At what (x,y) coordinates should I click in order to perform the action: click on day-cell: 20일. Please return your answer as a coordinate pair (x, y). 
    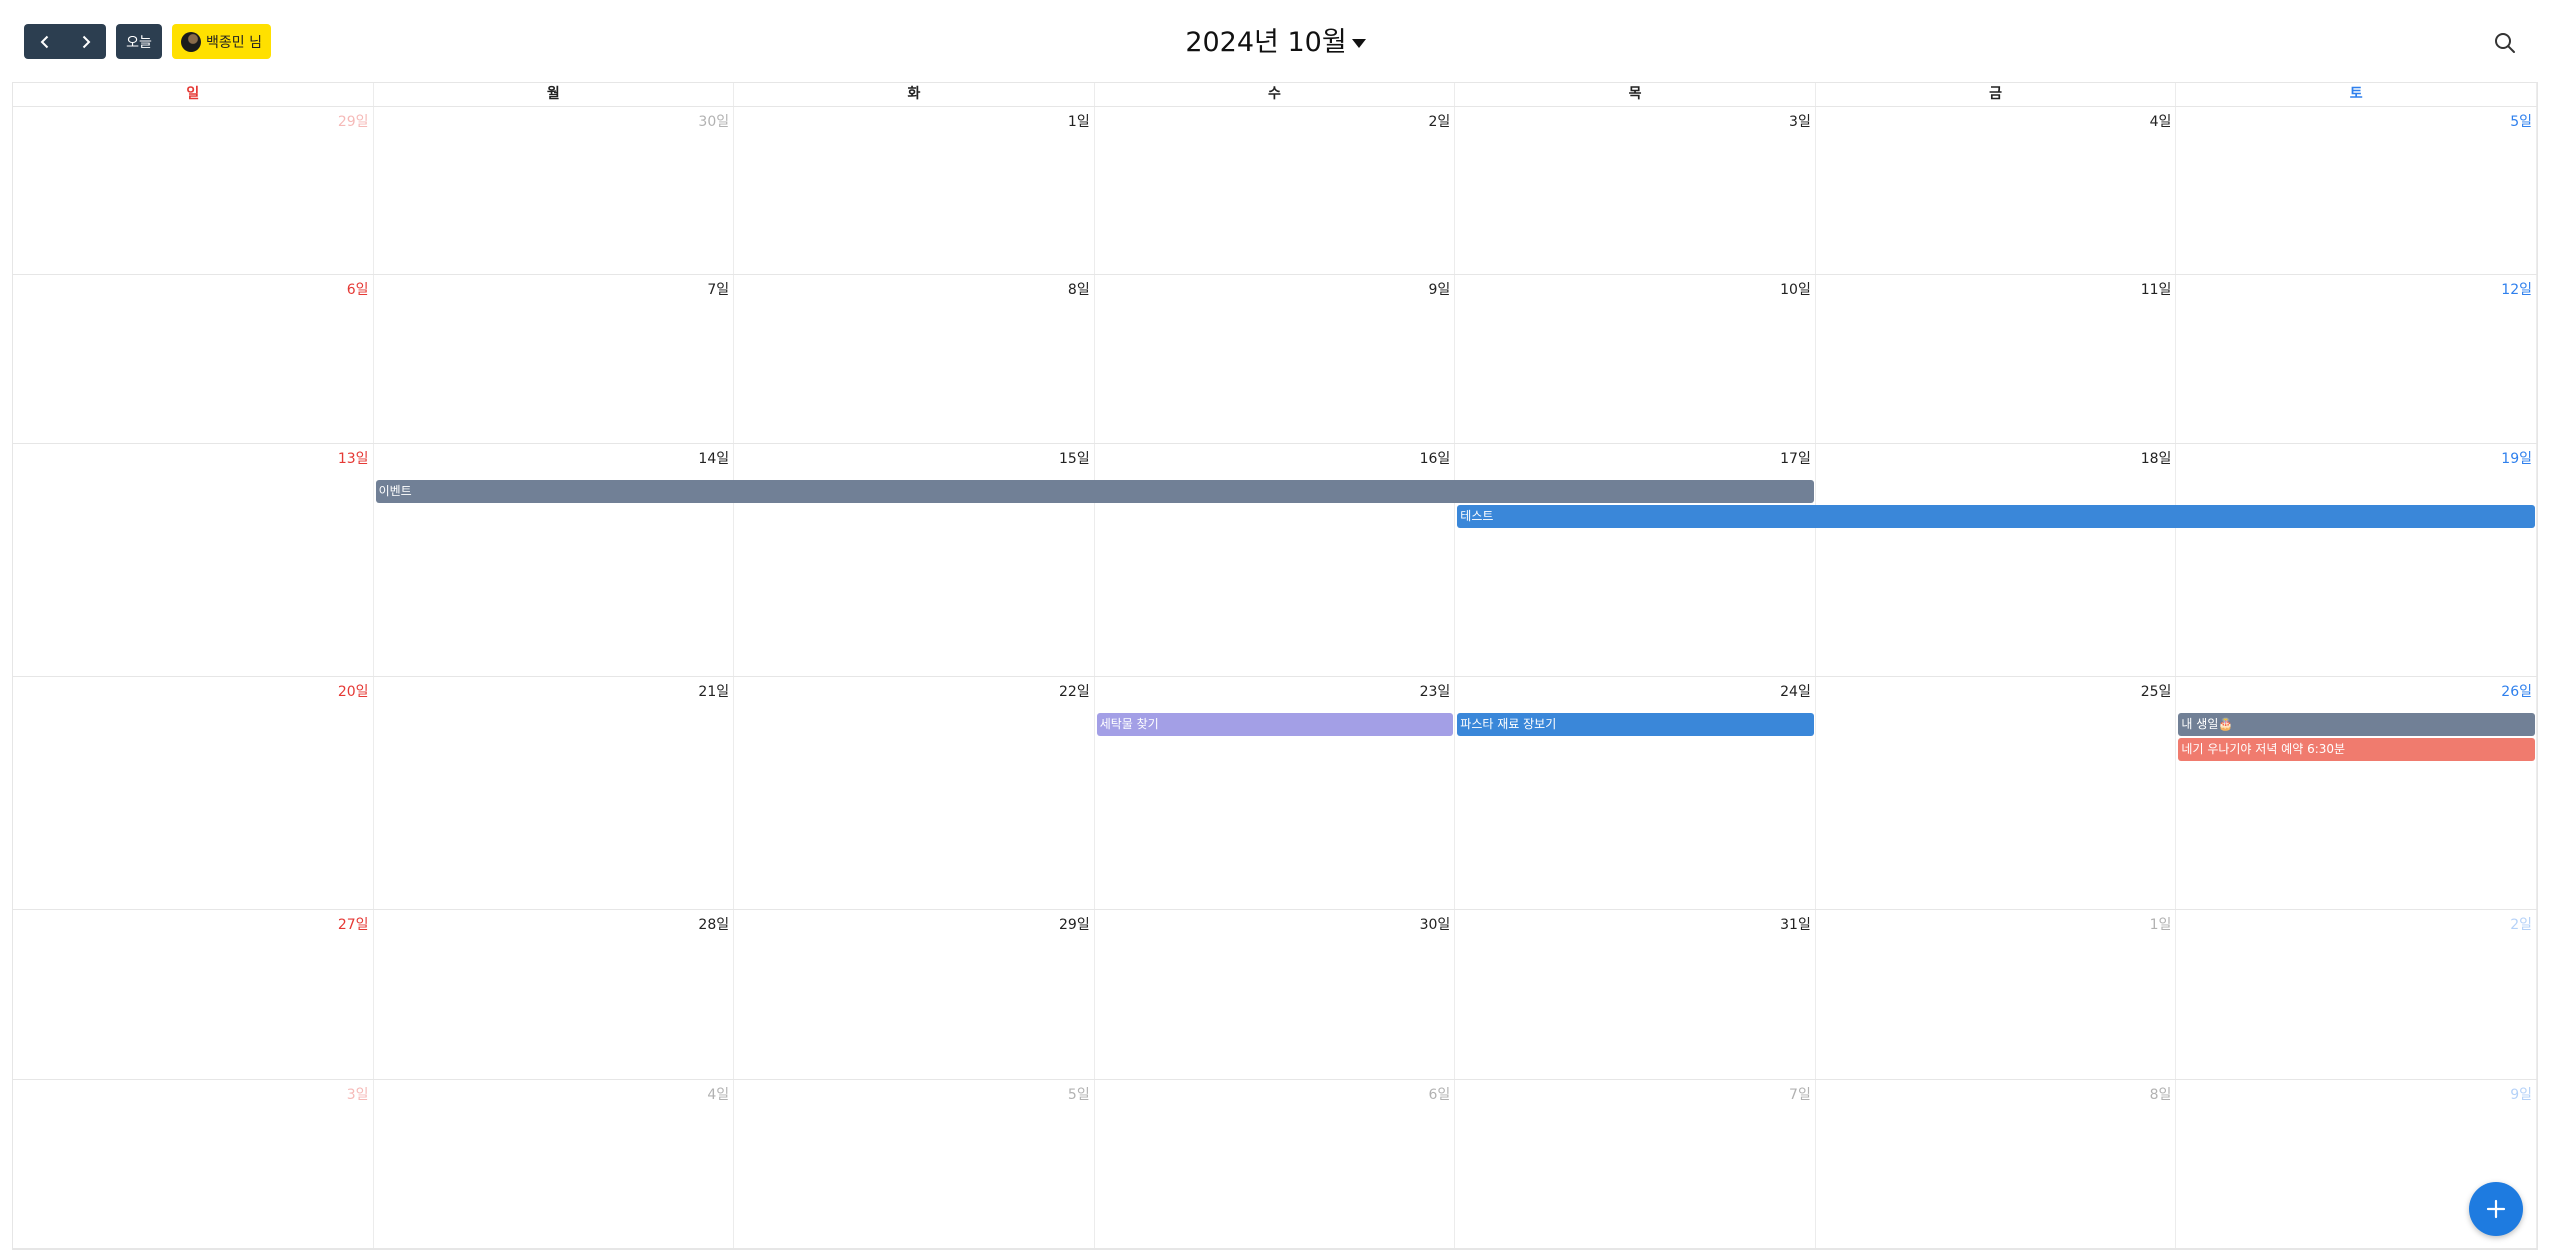
    Looking at the image, I should click on (193, 793).